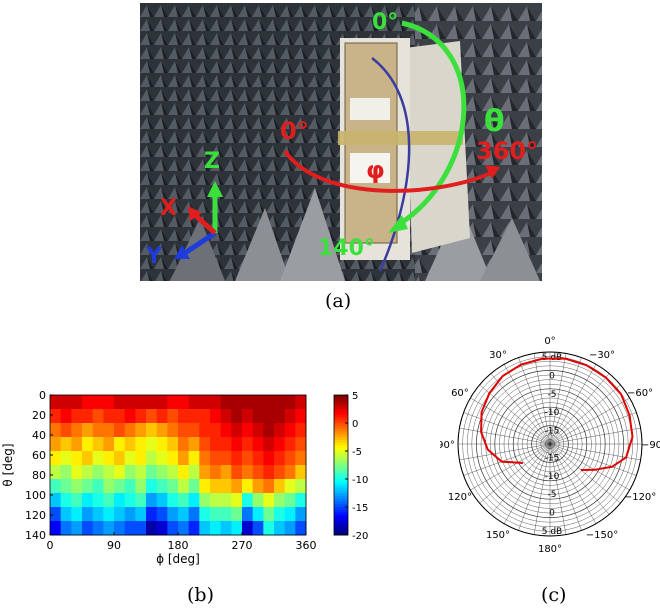  Describe the element at coordinates (39, 475) in the screenshot. I see `y-tick-label: 80` at that location.